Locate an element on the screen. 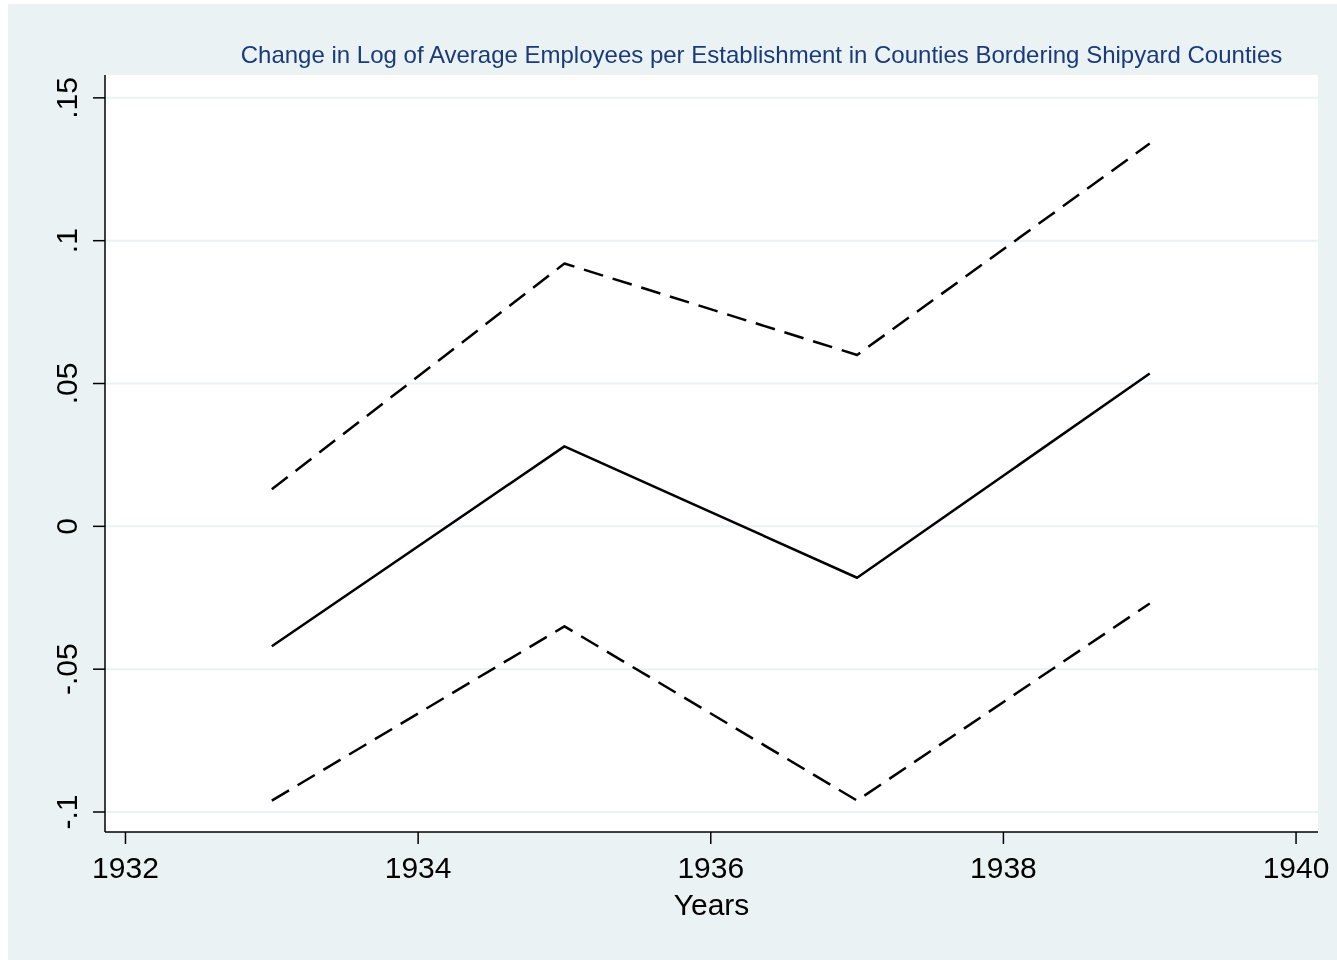 Image resolution: width=1337 pixels, height=960 pixels. y-tick-label: .05 is located at coordinates (66, 383).